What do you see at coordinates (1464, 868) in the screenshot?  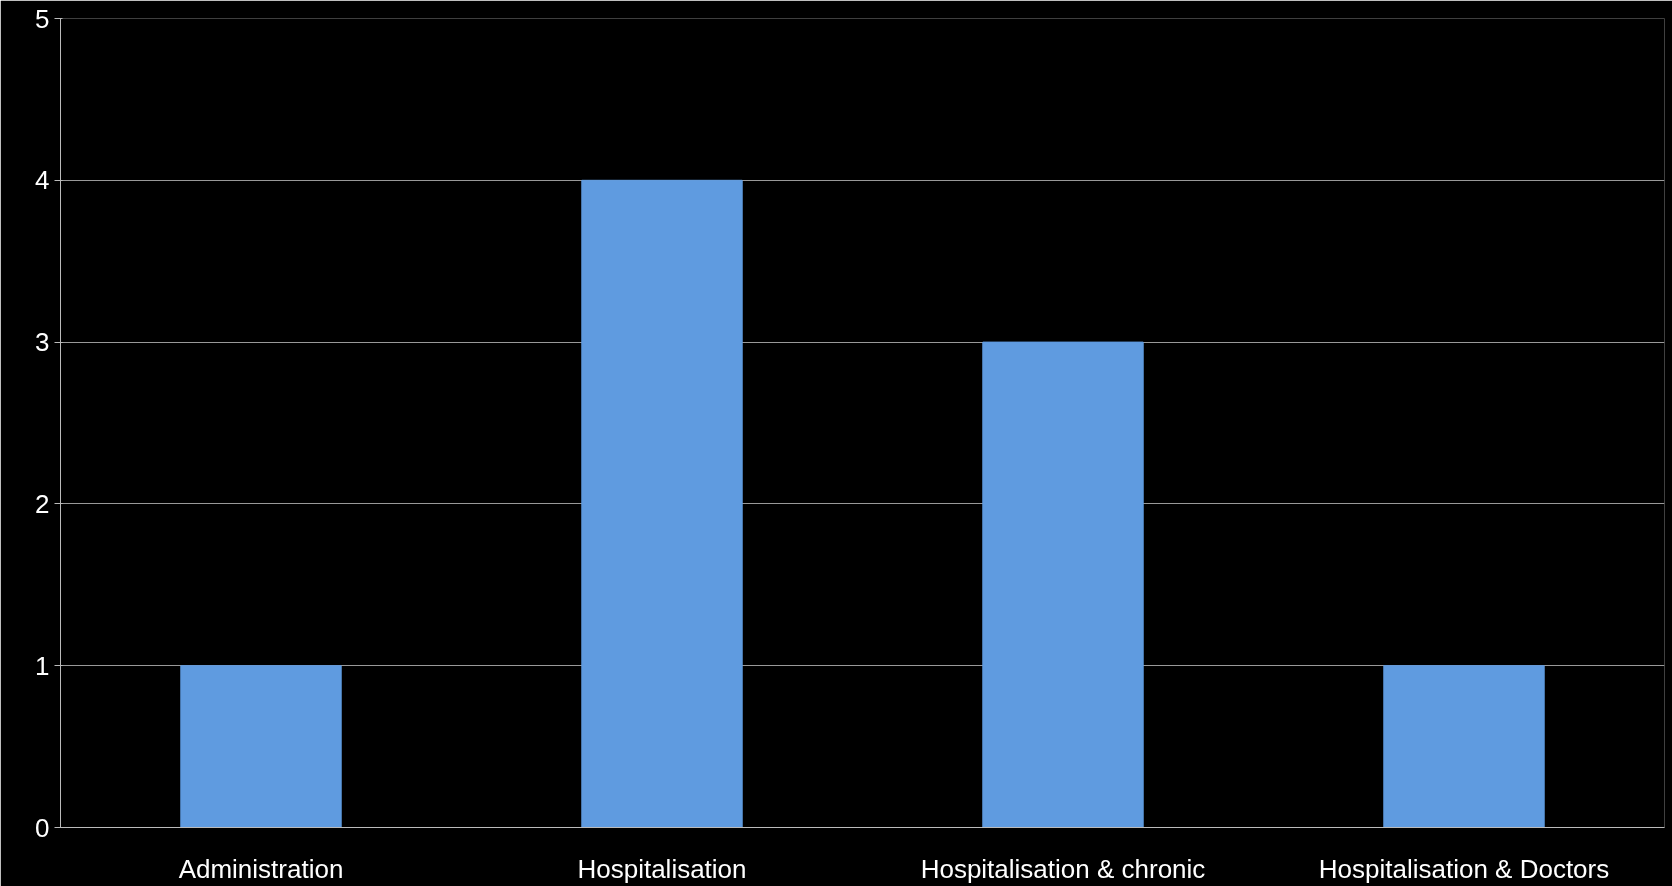 I see `x-tick-label: Hospitalisation & Doctors` at bounding box center [1464, 868].